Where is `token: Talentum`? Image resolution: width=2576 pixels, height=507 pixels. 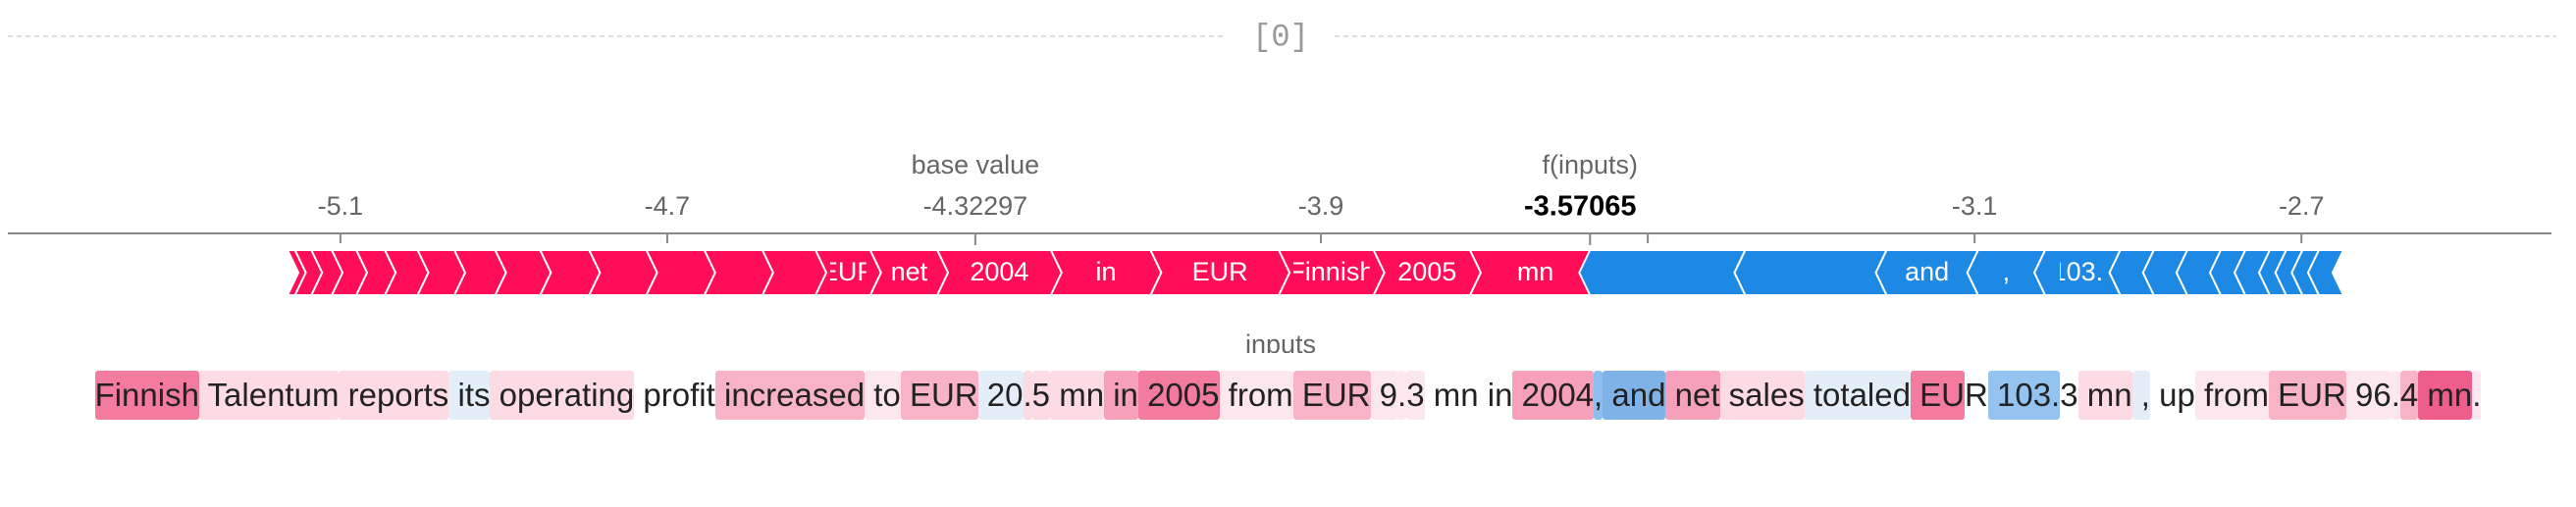
token: Talentum is located at coordinates (269, 396).